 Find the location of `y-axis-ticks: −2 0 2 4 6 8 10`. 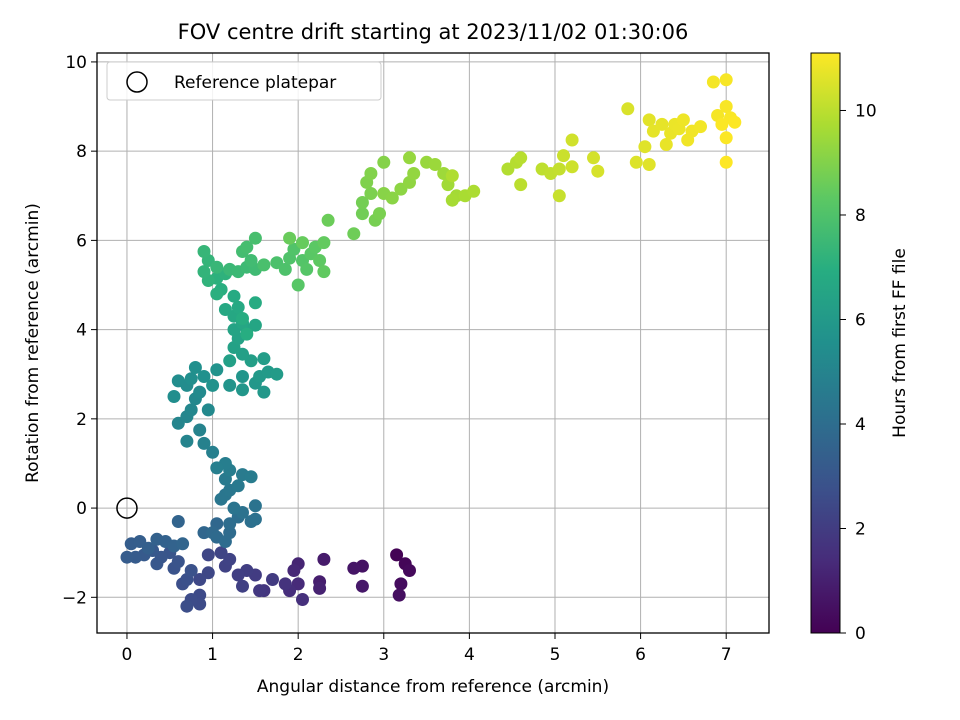

y-axis-ticks: −2 0 2 4 6 8 10 is located at coordinates (79, 330).